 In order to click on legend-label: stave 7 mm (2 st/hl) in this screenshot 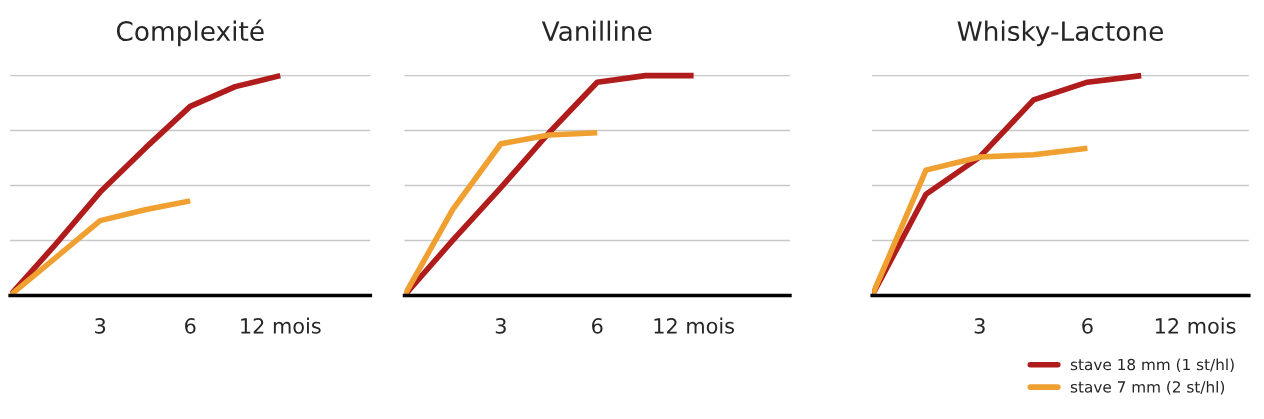, I will do `click(1147, 387)`.